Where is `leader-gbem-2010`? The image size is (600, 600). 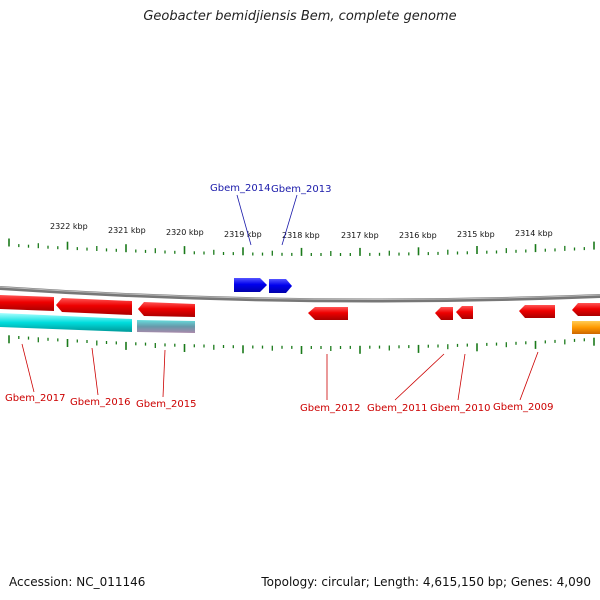
leader-gbem-2010 is located at coordinates (461, 377).